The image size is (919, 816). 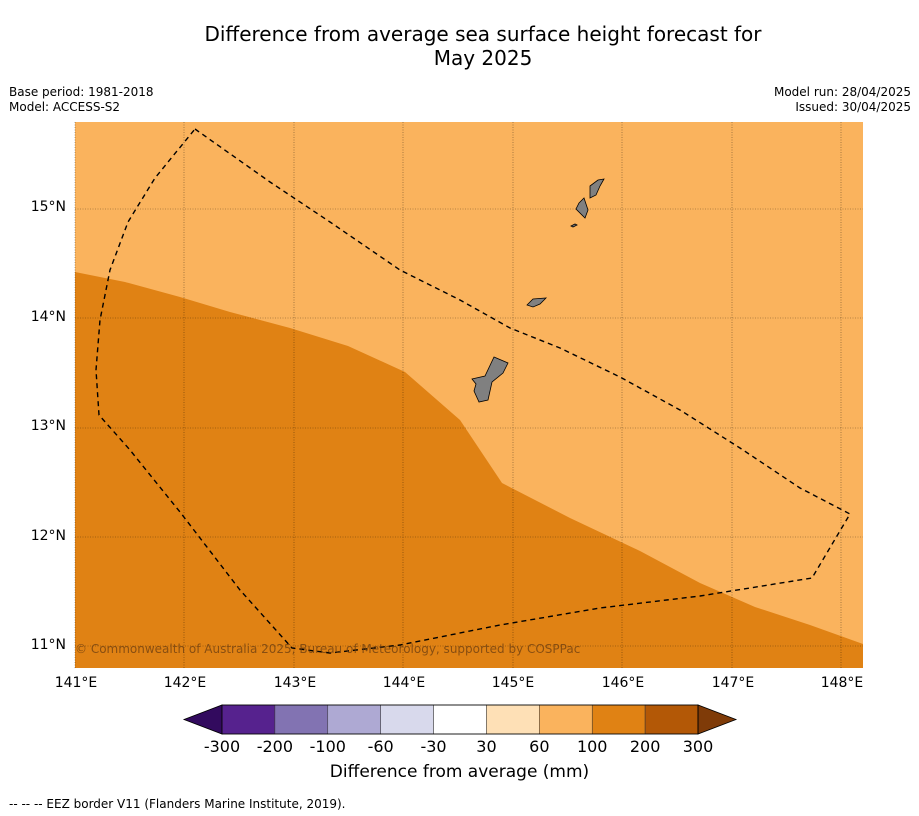 What do you see at coordinates (483, 58) in the screenshot?
I see `title-line-2: May 2025` at bounding box center [483, 58].